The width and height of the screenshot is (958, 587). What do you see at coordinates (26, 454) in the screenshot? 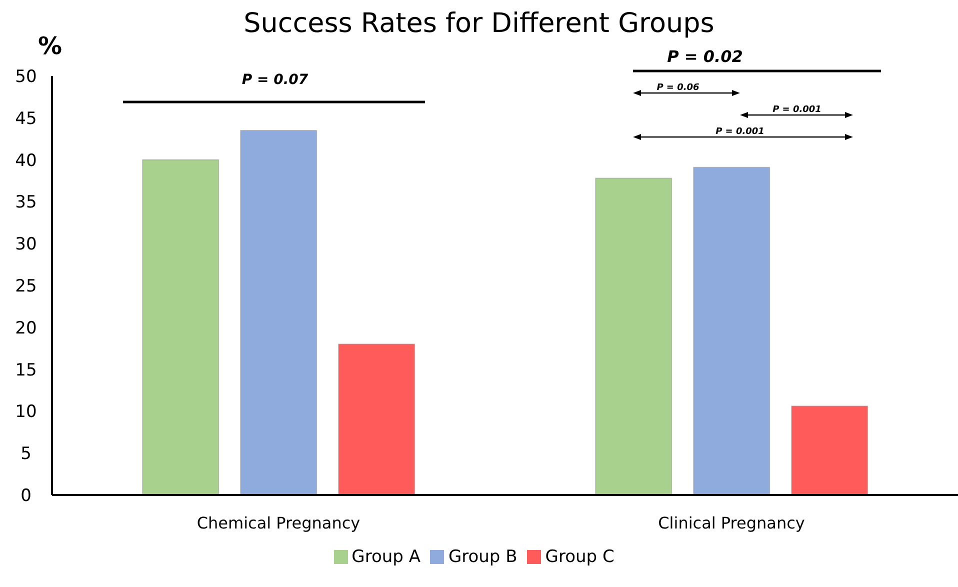
I see `y-tick-label: 5` at bounding box center [26, 454].